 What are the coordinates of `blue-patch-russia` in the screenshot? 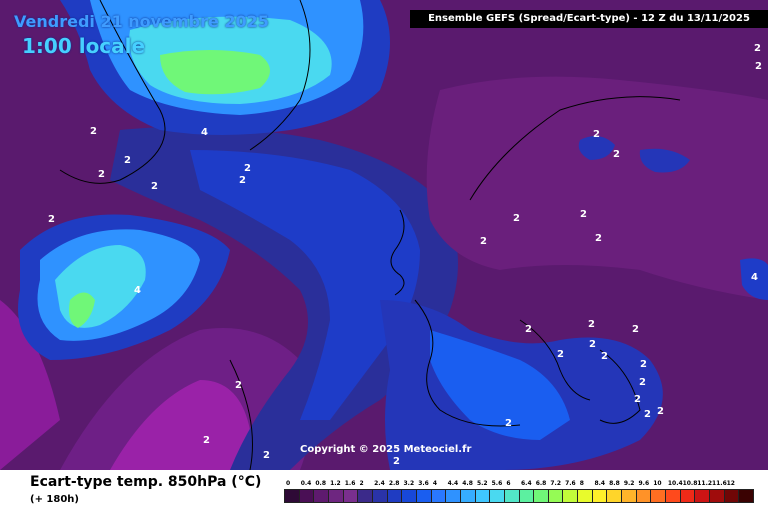 It's located at (664, 160).